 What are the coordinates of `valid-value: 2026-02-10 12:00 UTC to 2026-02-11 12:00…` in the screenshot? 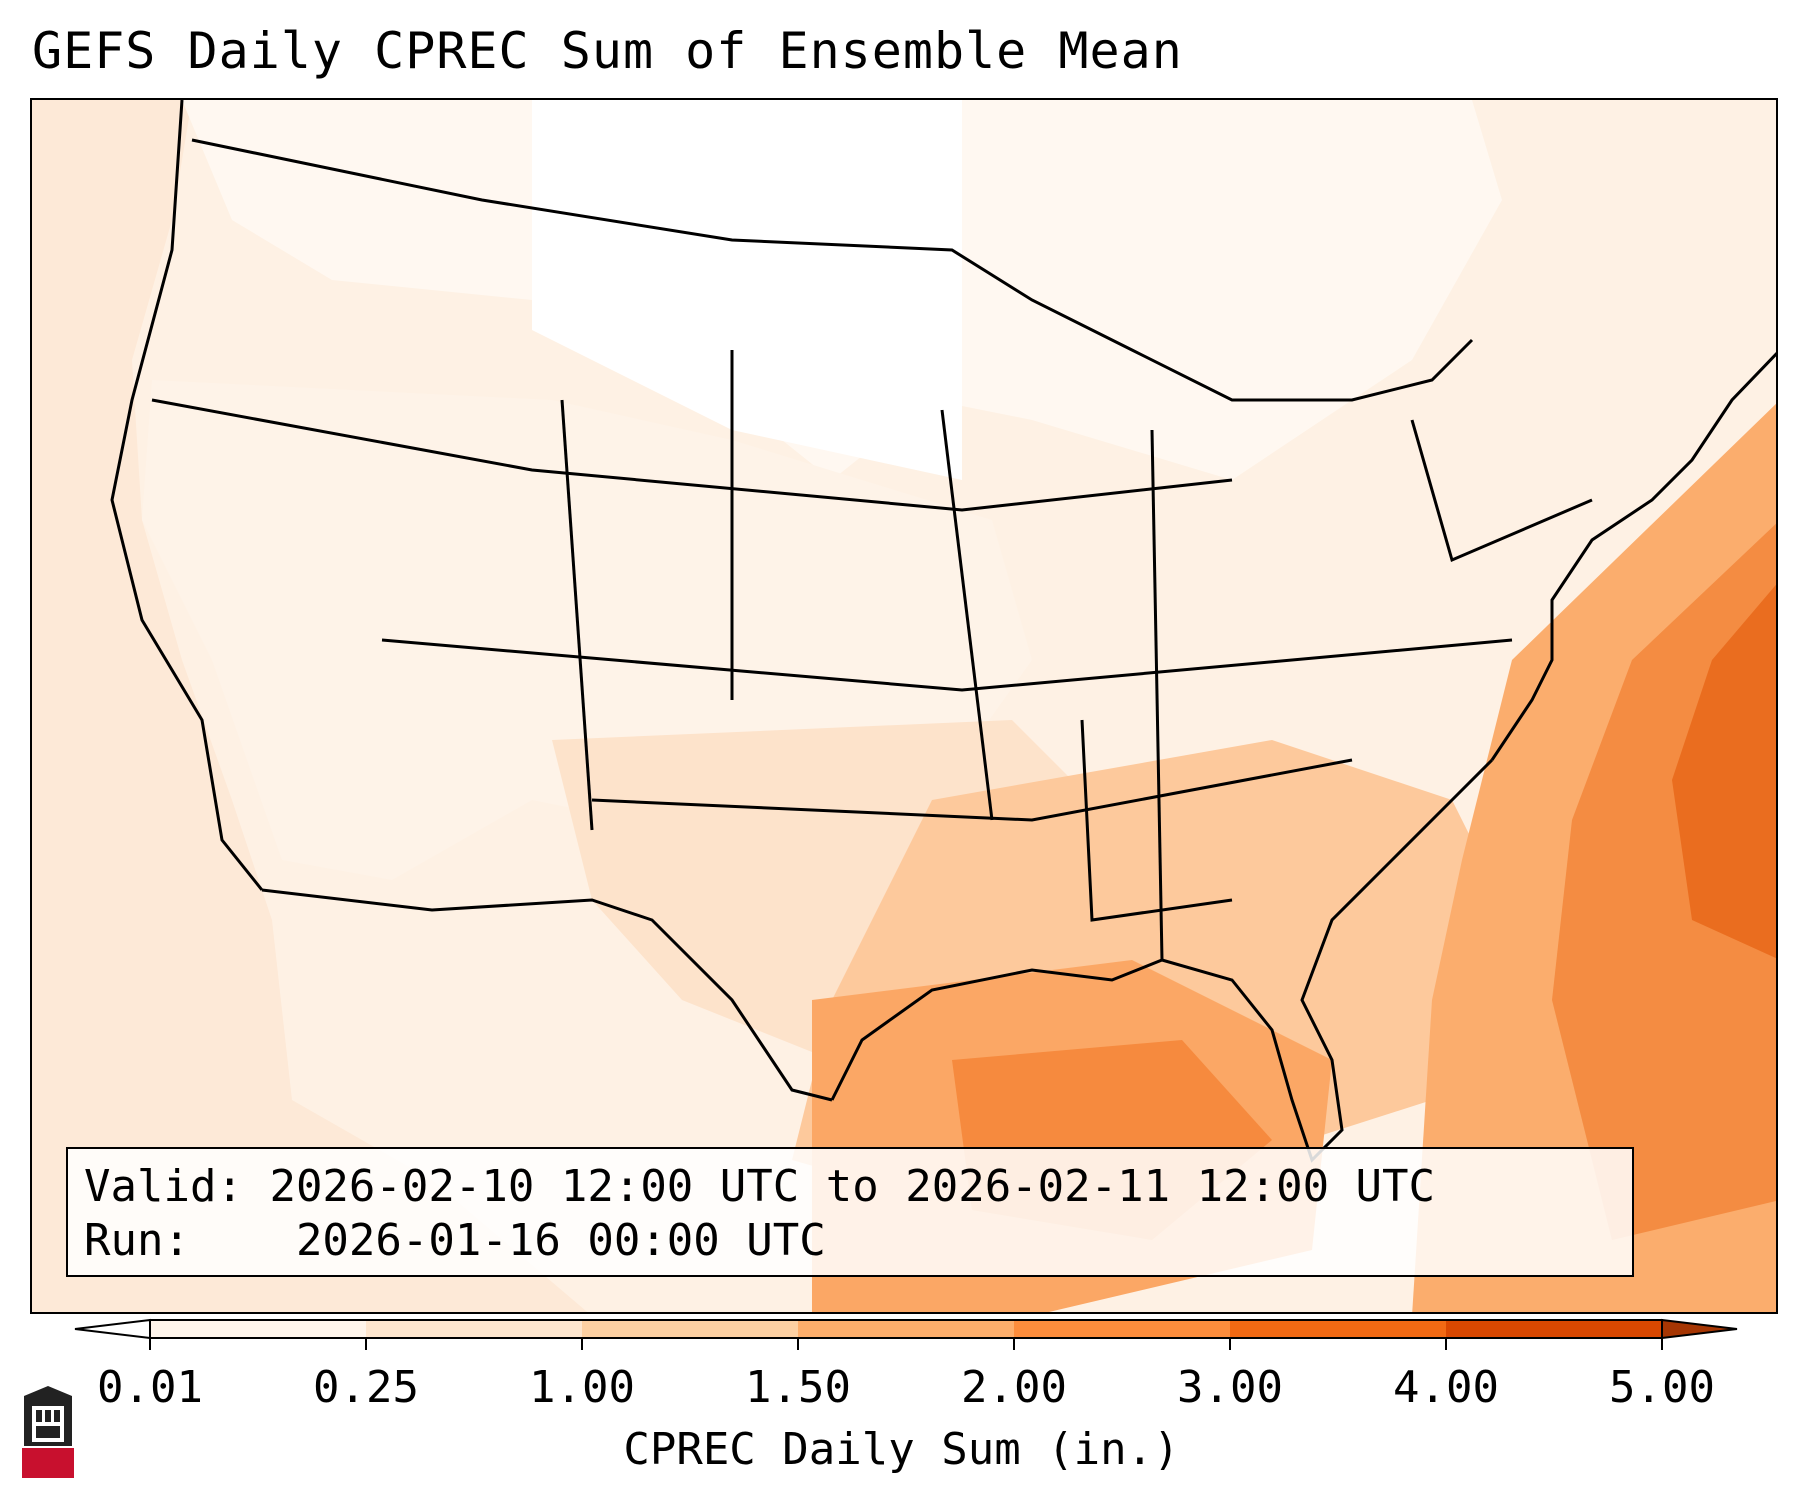 It's located at (852, 1186).